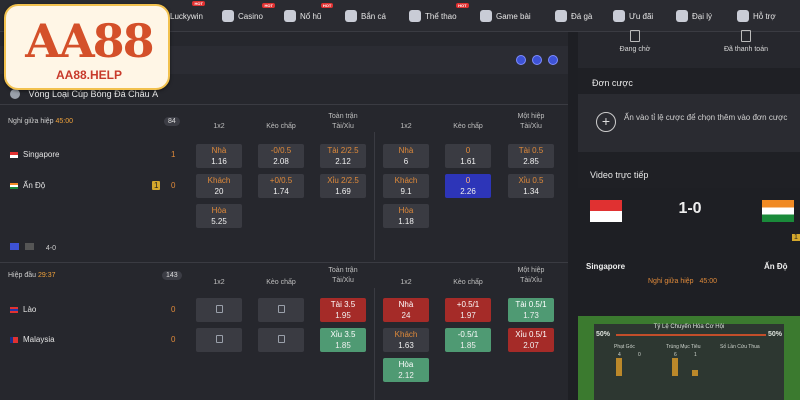 This screenshot has width=800, height=400. I want to click on divider, so click(284, 262).